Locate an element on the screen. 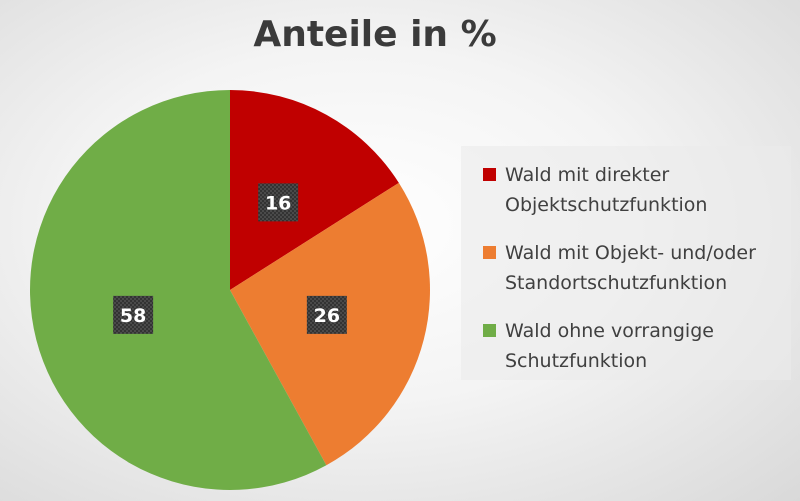 The image size is (800, 501). data-label: 58 is located at coordinates (133, 314).